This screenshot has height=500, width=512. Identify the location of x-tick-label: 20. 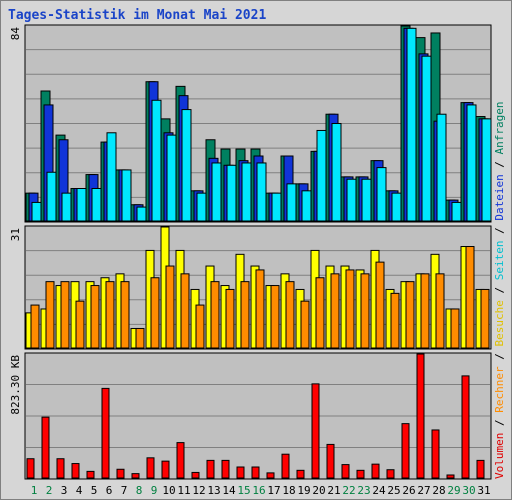
(318, 490).